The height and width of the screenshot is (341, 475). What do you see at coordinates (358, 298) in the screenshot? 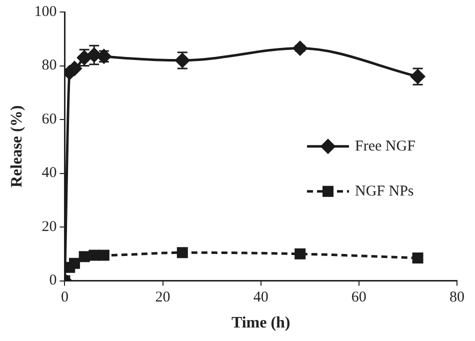
I see `x-tick-label: 60` at bounding box center [358, 298].